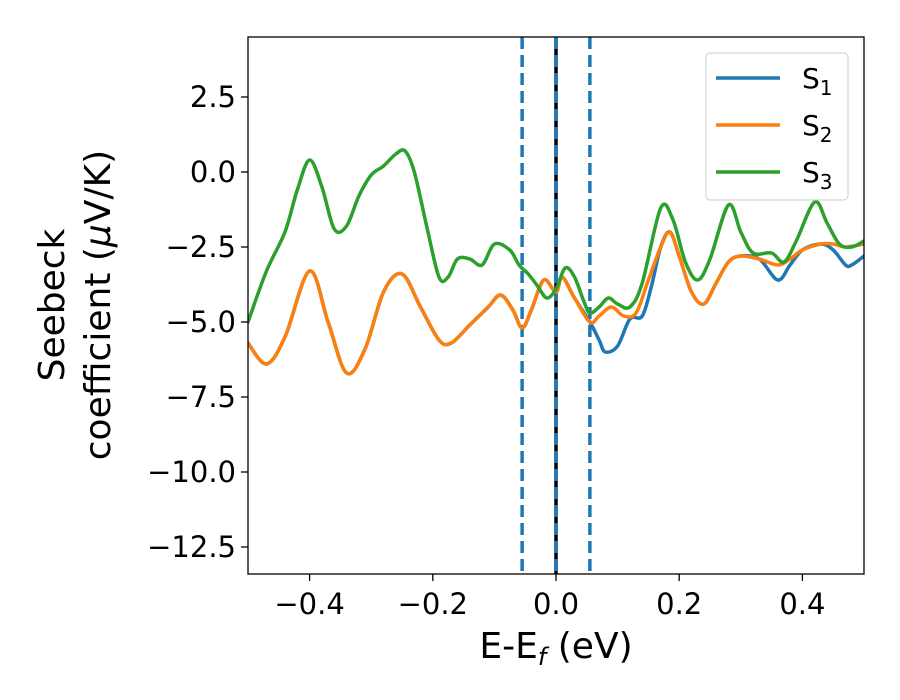 The width and height of the screenshot is (900, 700). What do you see at coordinates (433, 604) in the screenshot?
I see `x-tick-label: −0.2` at bounding box center [433, 604].